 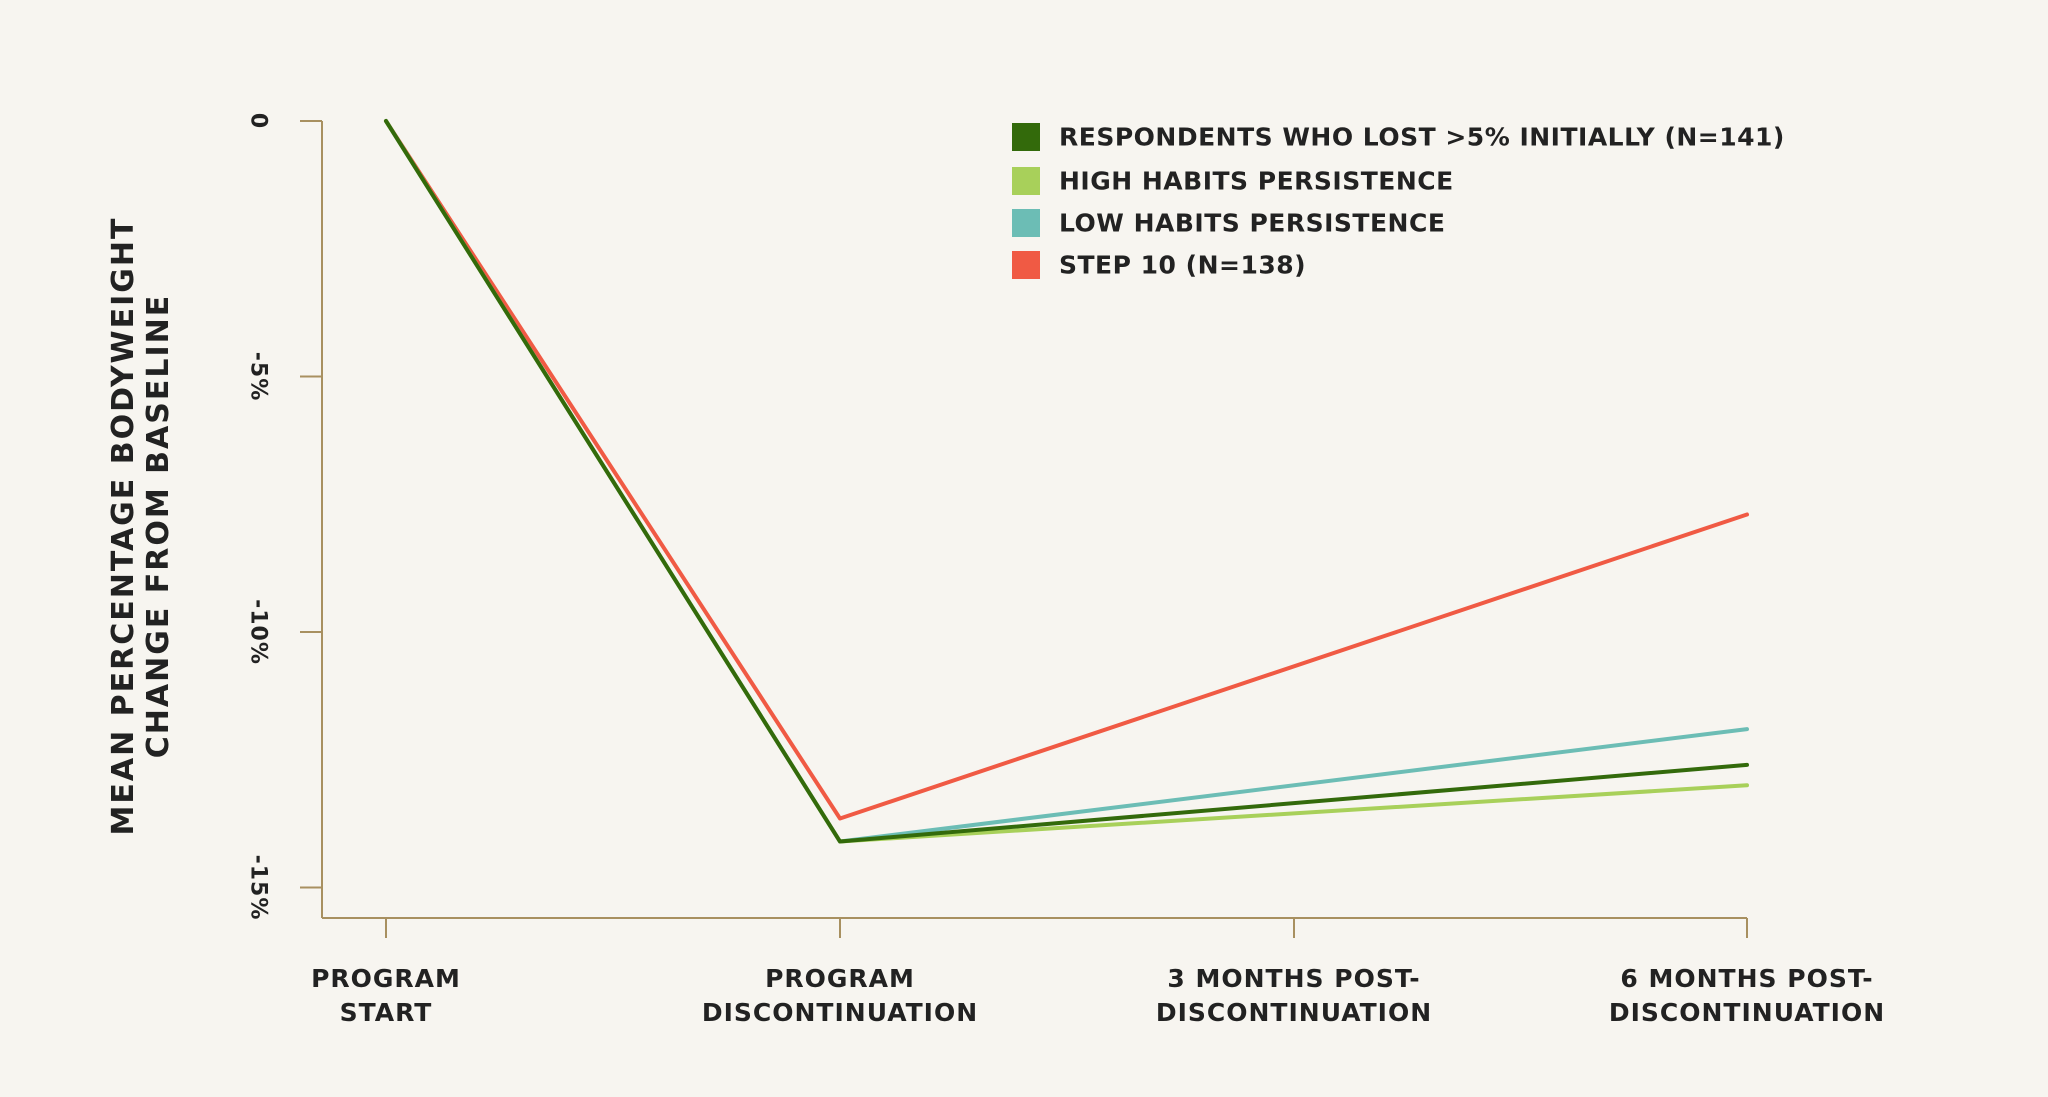 I want to click on y-tick-label: 0, so click(x=258, y=121).